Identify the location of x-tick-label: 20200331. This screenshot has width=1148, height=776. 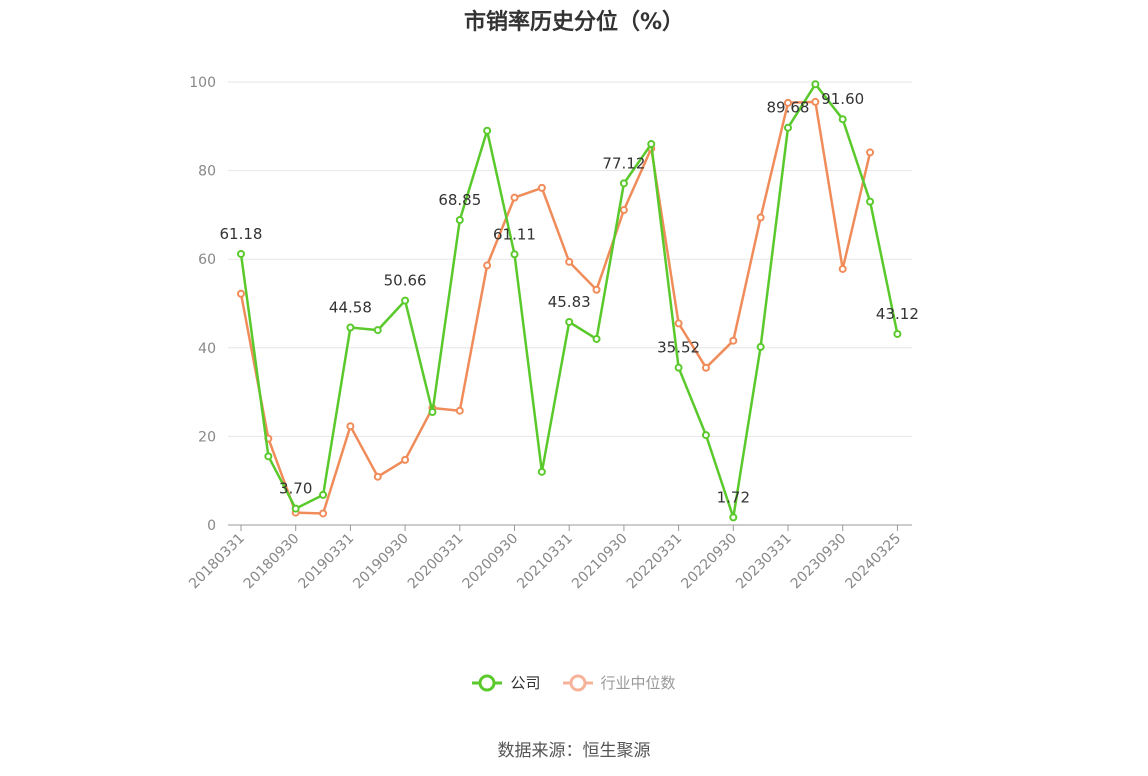
(436, 562).